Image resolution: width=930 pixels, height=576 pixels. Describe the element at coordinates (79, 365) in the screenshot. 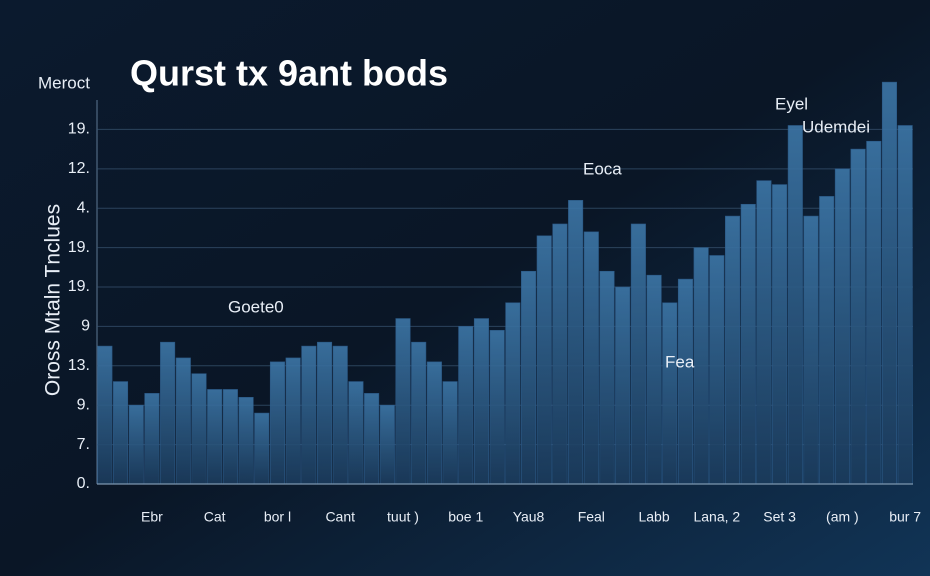

I see `y-tick-label: 13.` at that location.